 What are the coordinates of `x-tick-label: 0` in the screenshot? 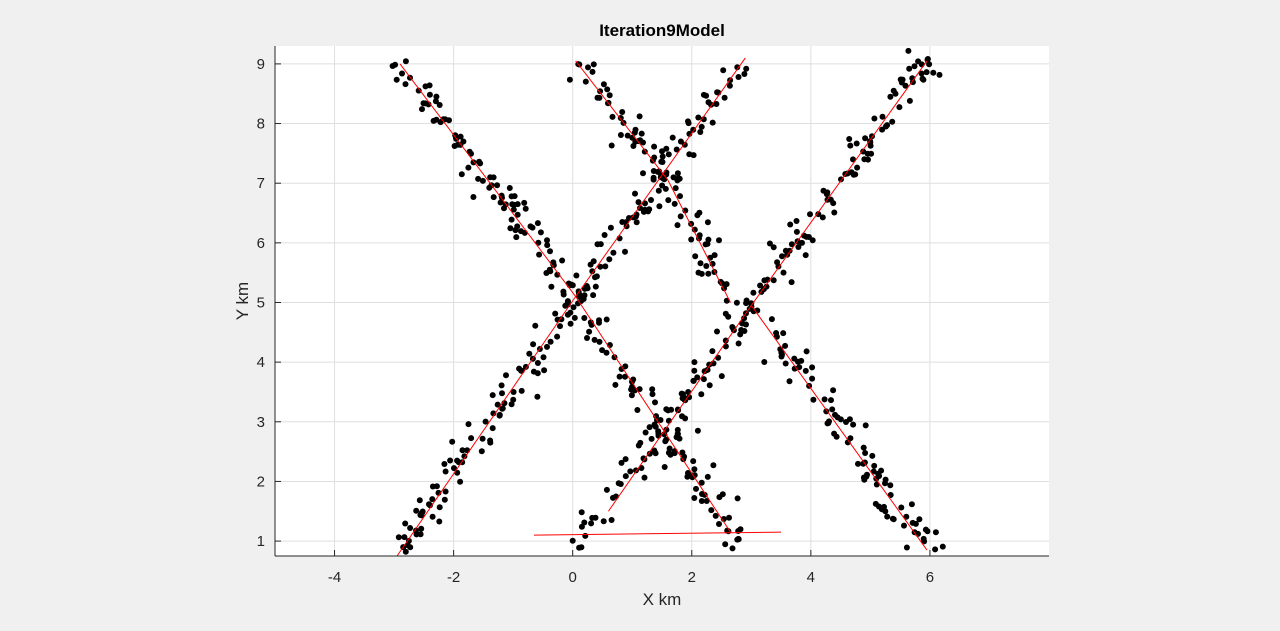 It's located at (573, 577).